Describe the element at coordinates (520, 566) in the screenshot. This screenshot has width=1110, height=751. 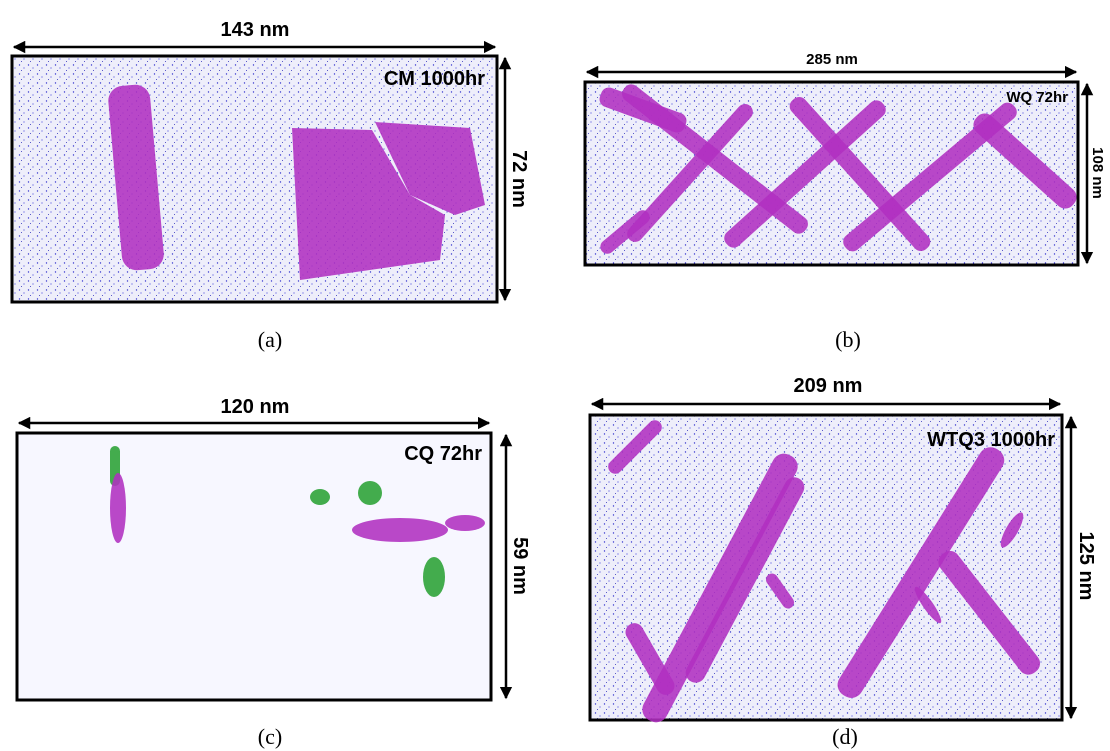
I see `height-label: 59 nm` at that location.